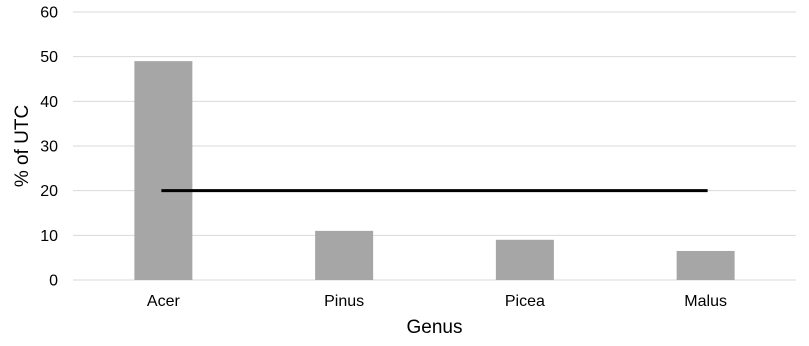 The width and height of the screenshot is (809, 346). I want to click on bar-picea, so click(524, 259).